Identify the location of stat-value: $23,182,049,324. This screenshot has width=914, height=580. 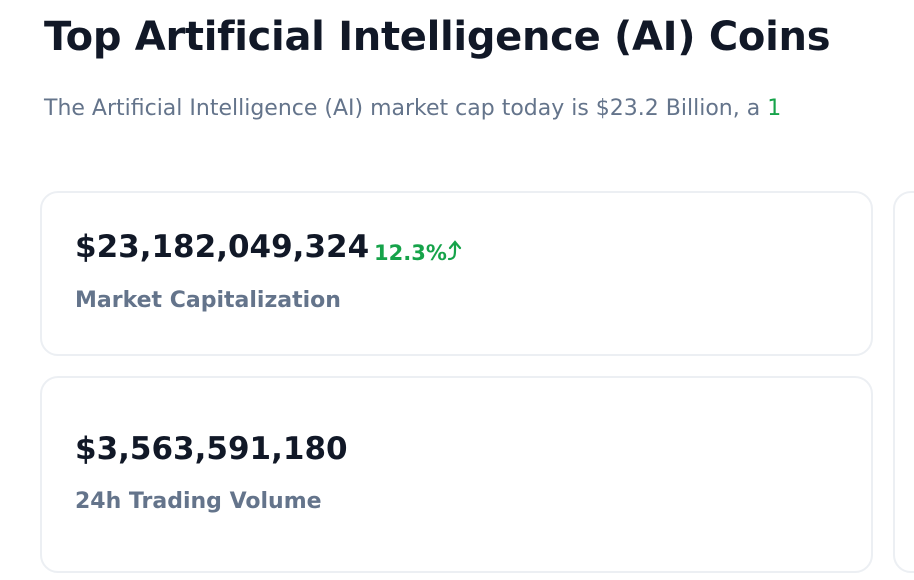
(222, 247).